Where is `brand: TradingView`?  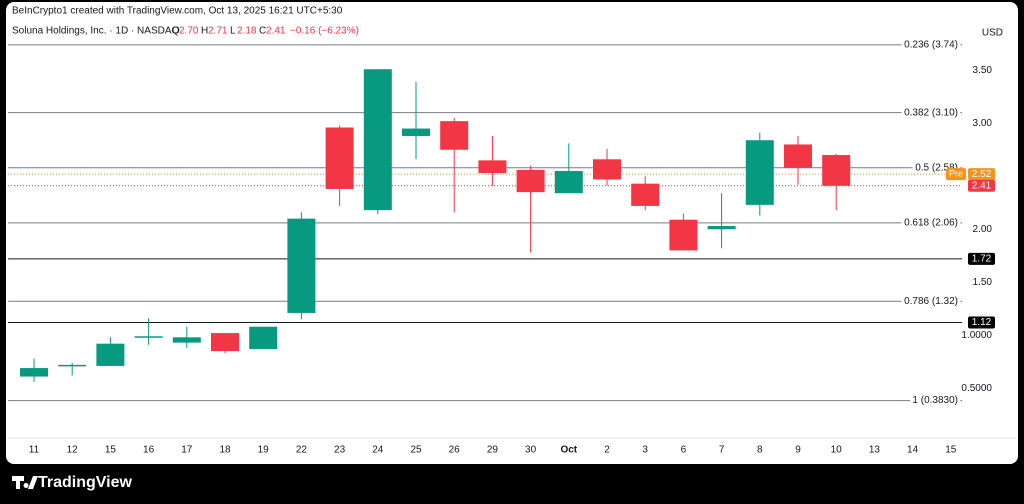
brand: TradingView is located at coordinates (72, 482).